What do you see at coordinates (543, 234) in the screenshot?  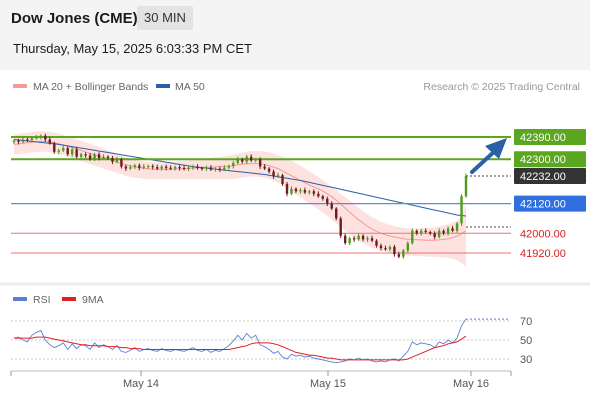 I see `price-level-label: 42000.00` at bounding box center [543, 234].